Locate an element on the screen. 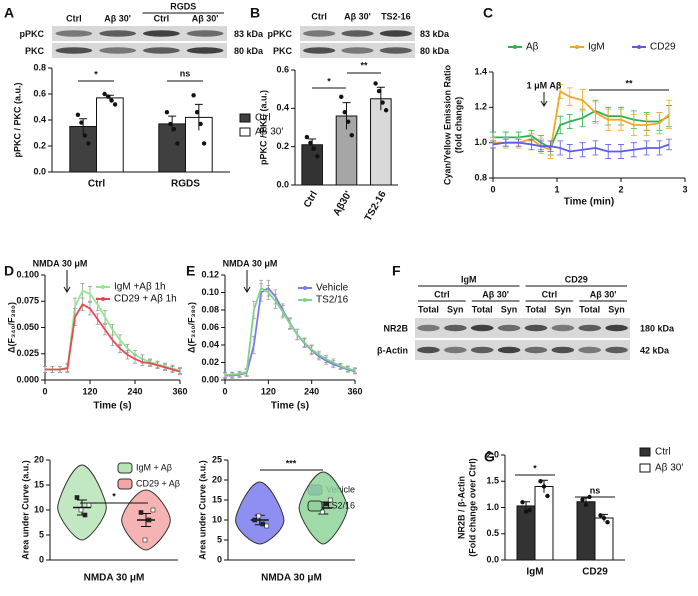 The height and width of the screenshot is (596, 698). panel-letter: G is located at coordinates (489, 457).